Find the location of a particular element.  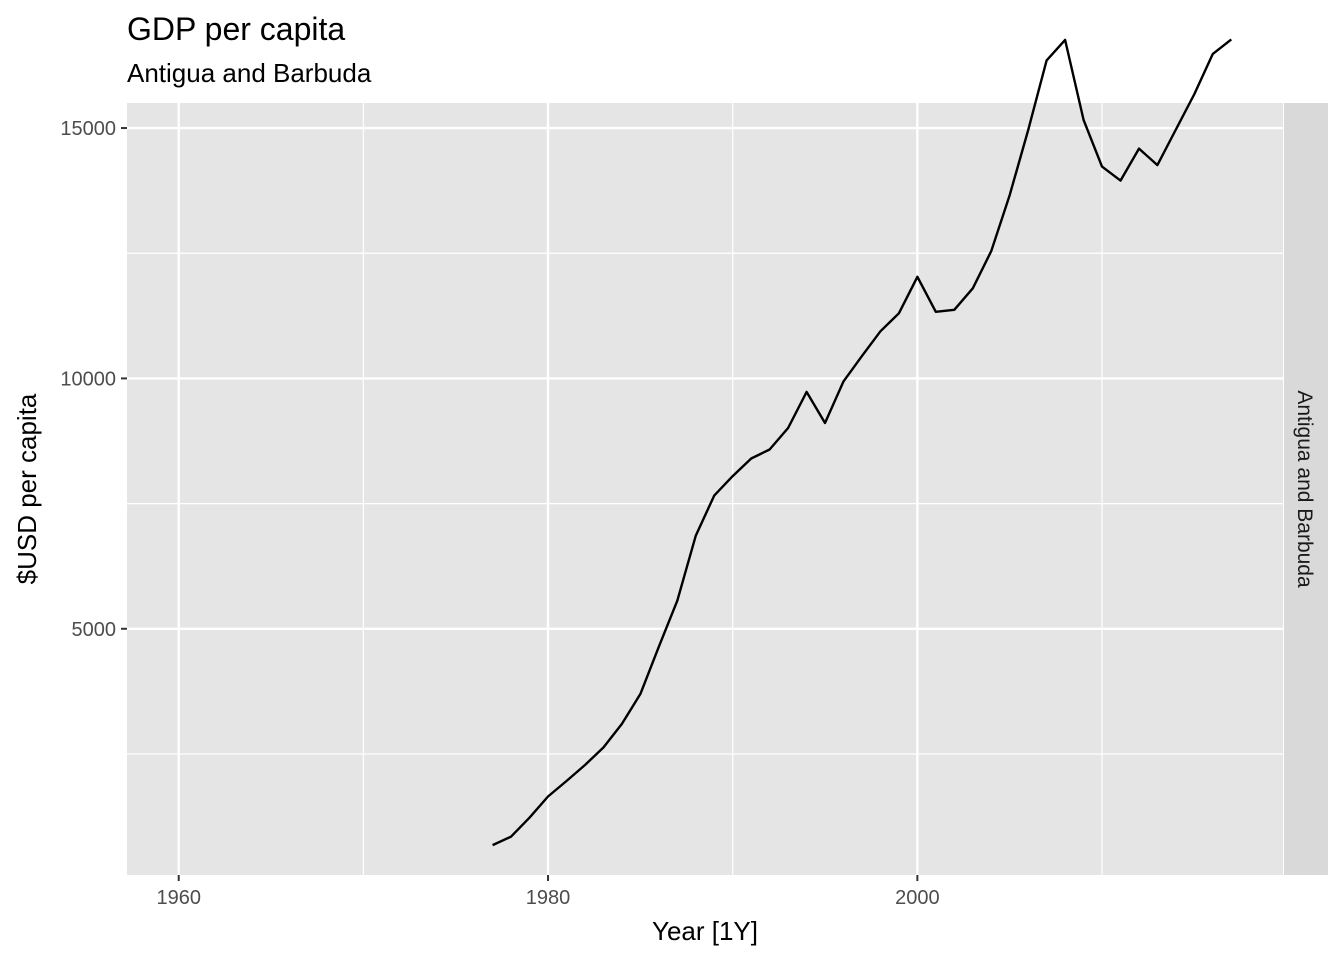

chart-subtitle: Antigua and Barbuda is located at coordinates (249, 73).